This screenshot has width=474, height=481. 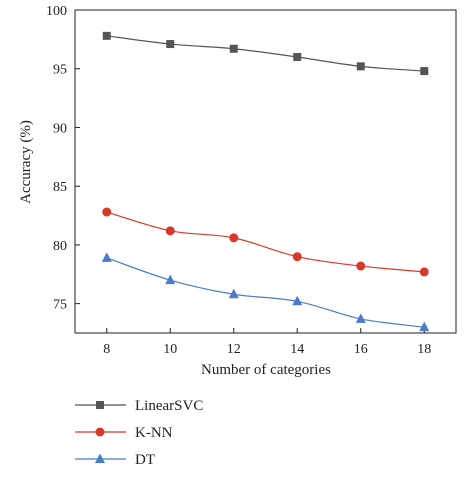 What do you see at coordinates (60, 305) in the screenshot?
I see `y-tick-label: 75` at bounding box center [60, 305].